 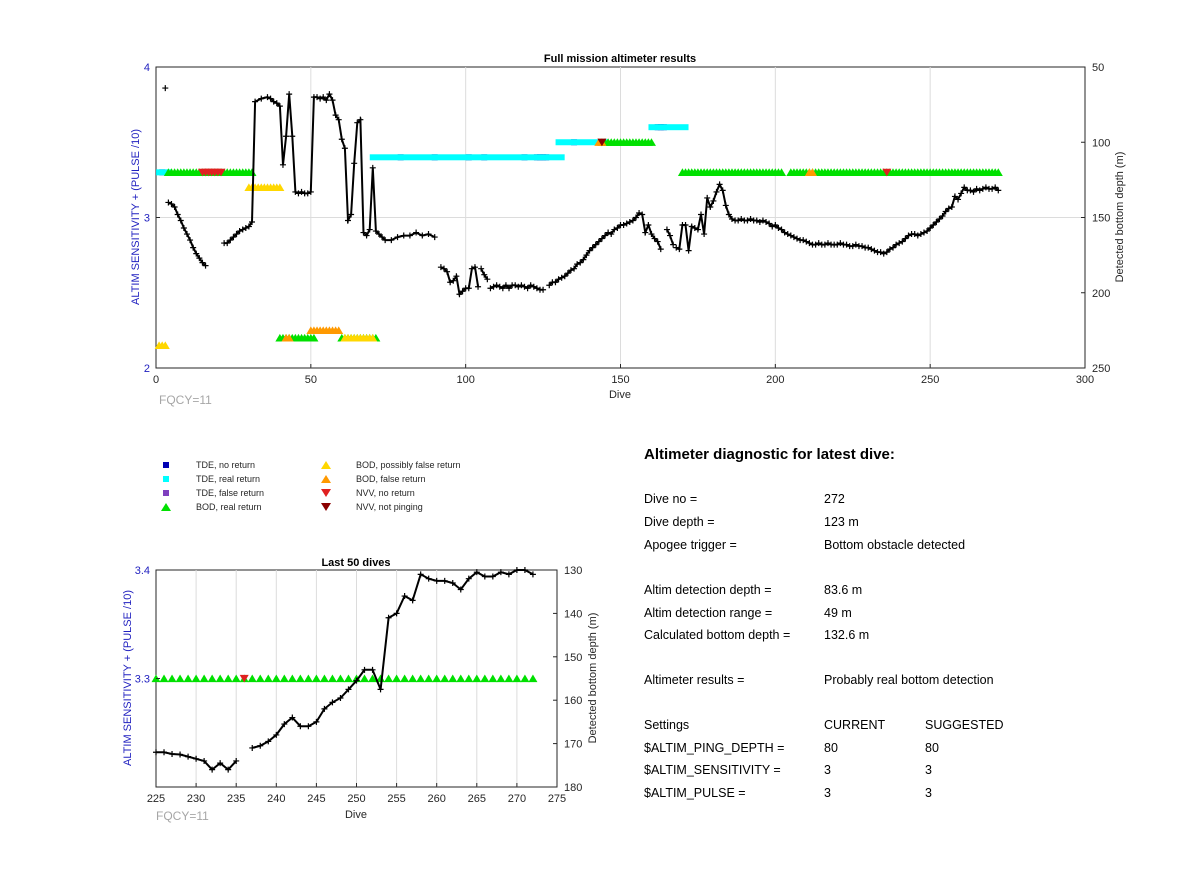 I want to click on diagnostic-value: 83.6 m, so click(x=843, y=590).